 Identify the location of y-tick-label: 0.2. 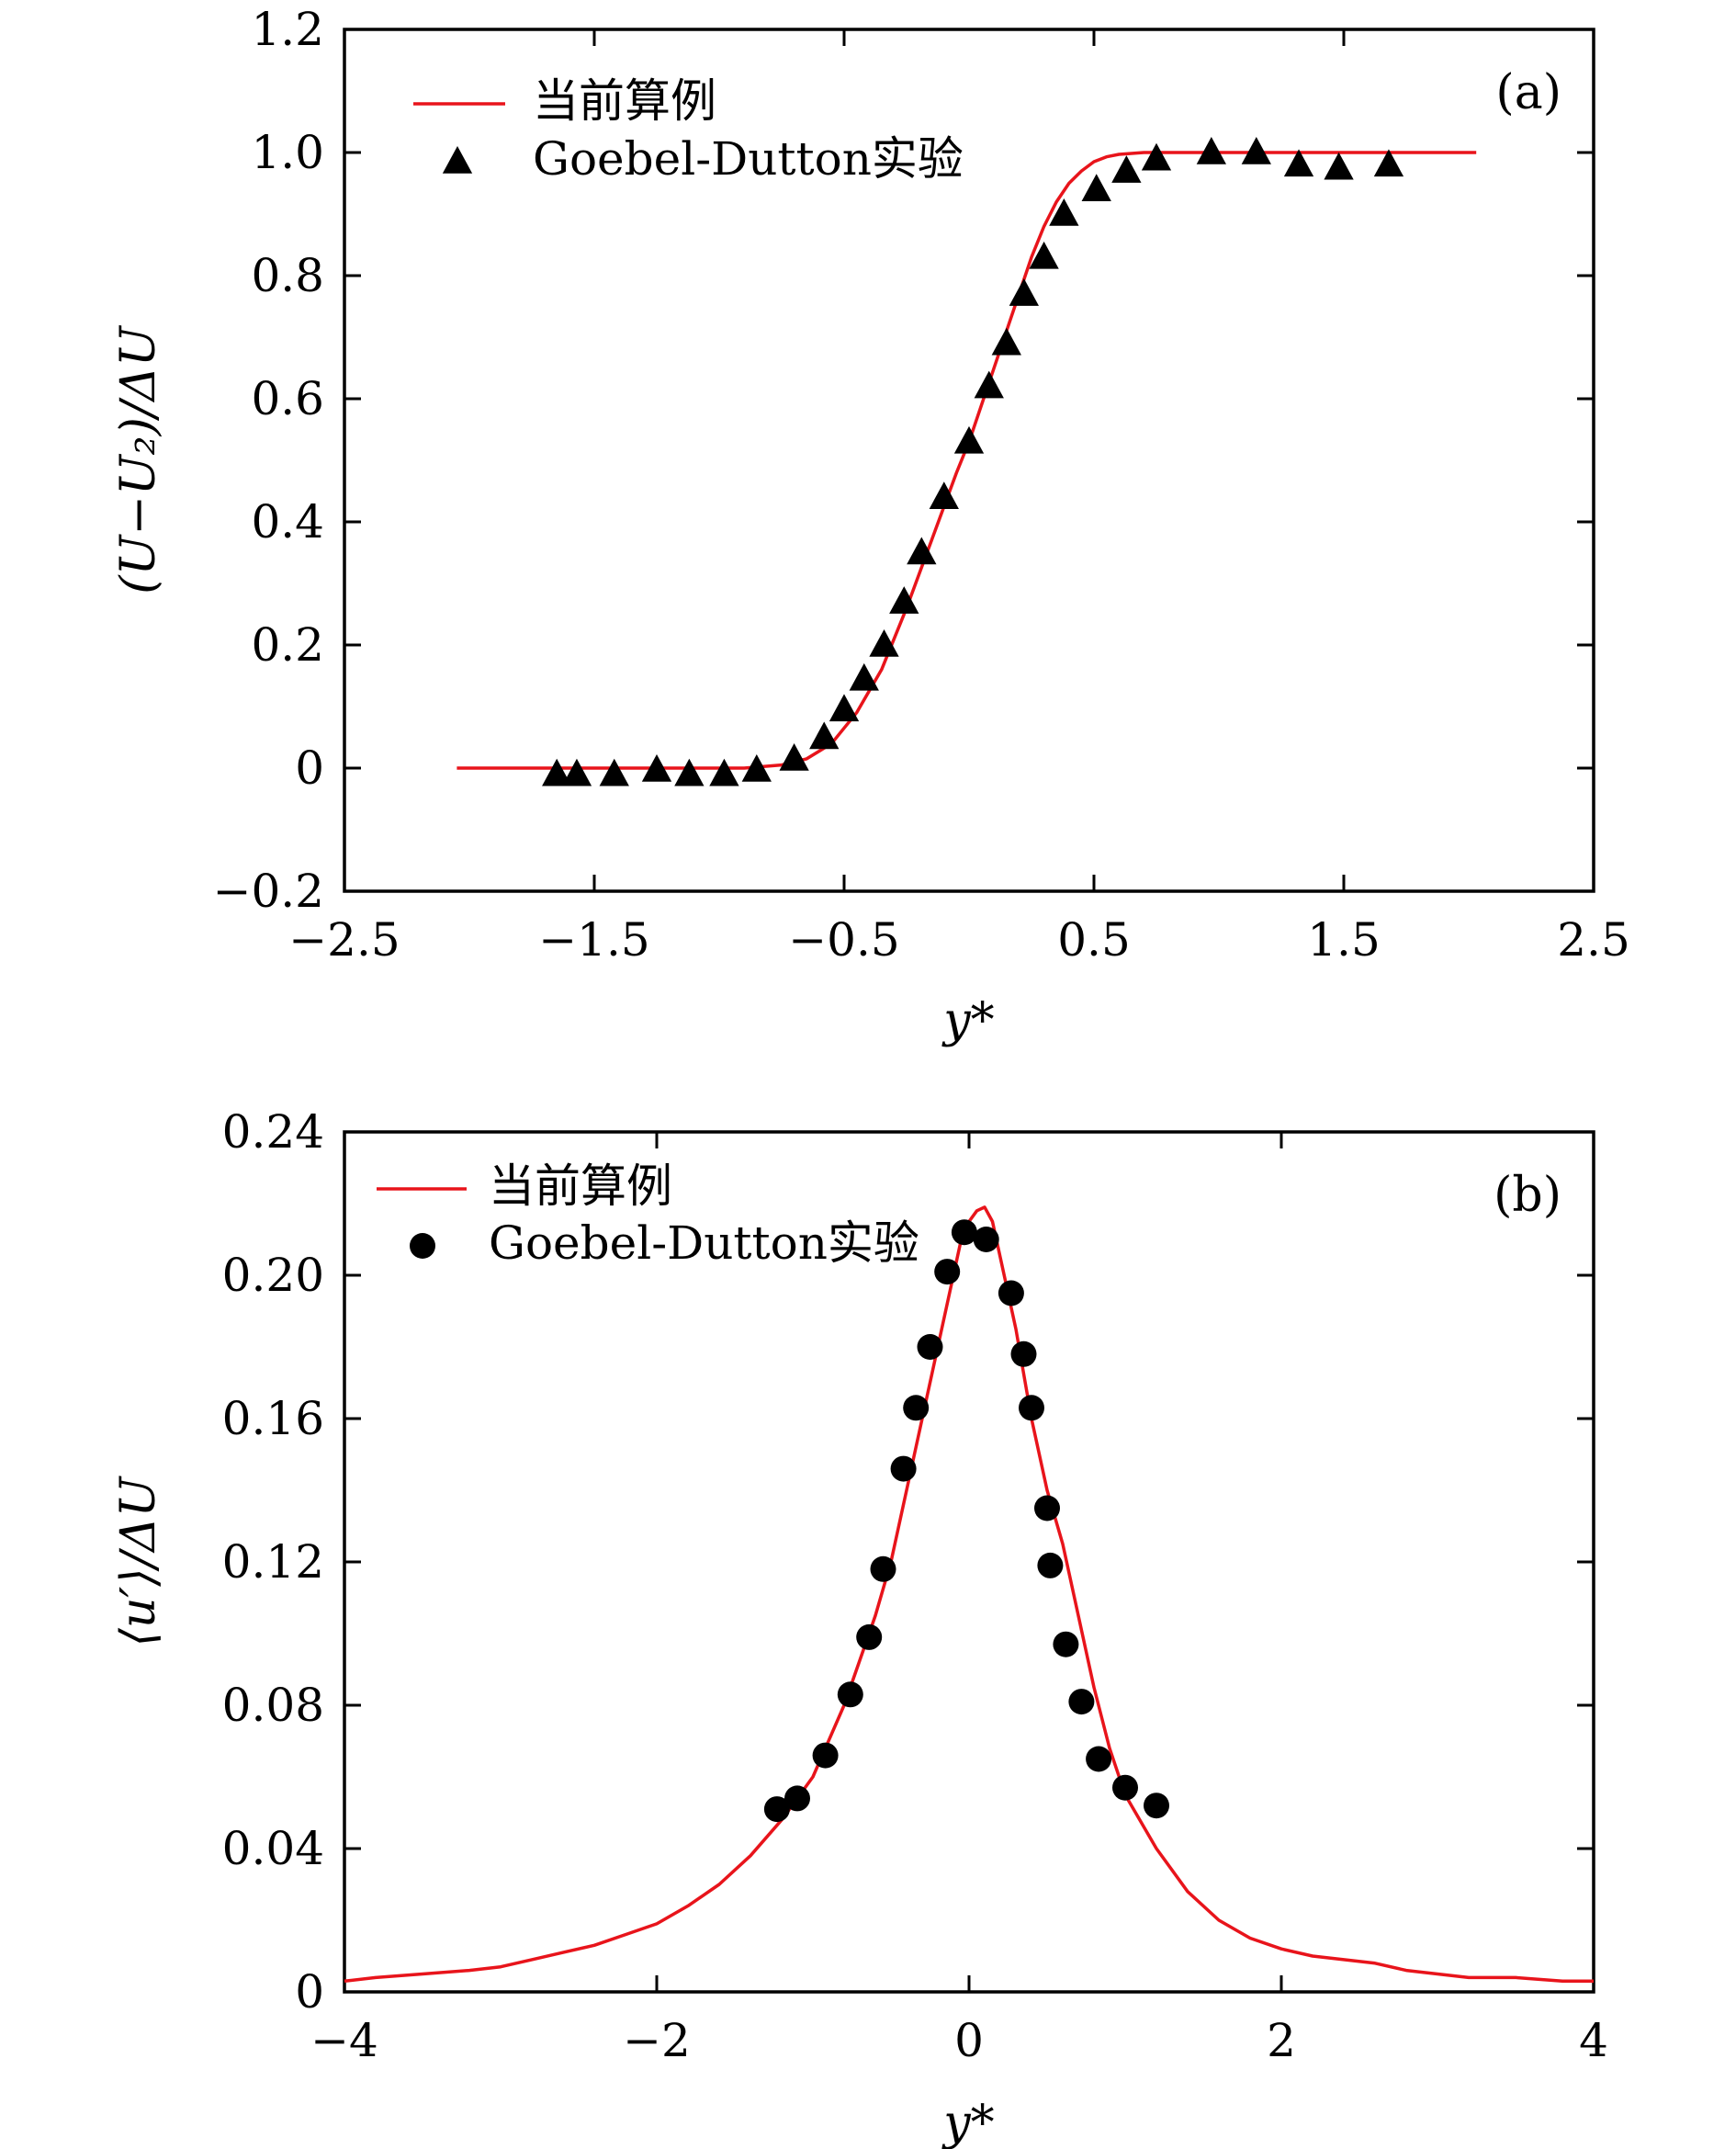
(287, 645).